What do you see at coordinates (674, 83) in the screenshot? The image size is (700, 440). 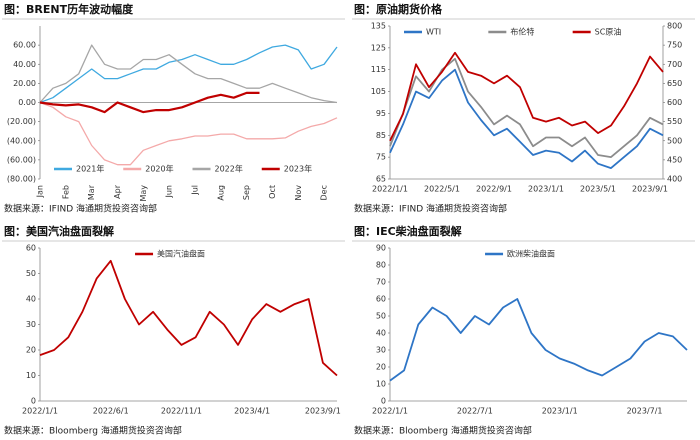 I see `y2-tick-label: 650` at bounding box center [674, 83].